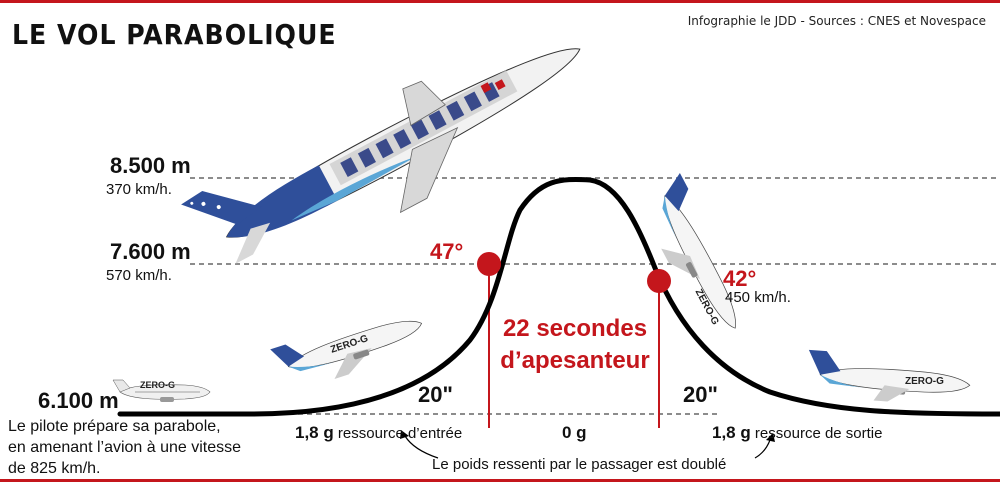 This screenshot has width=1000, height=482. I want to click on g-load-exit: 1,8 g ressource de sortie, so click(797, 433).